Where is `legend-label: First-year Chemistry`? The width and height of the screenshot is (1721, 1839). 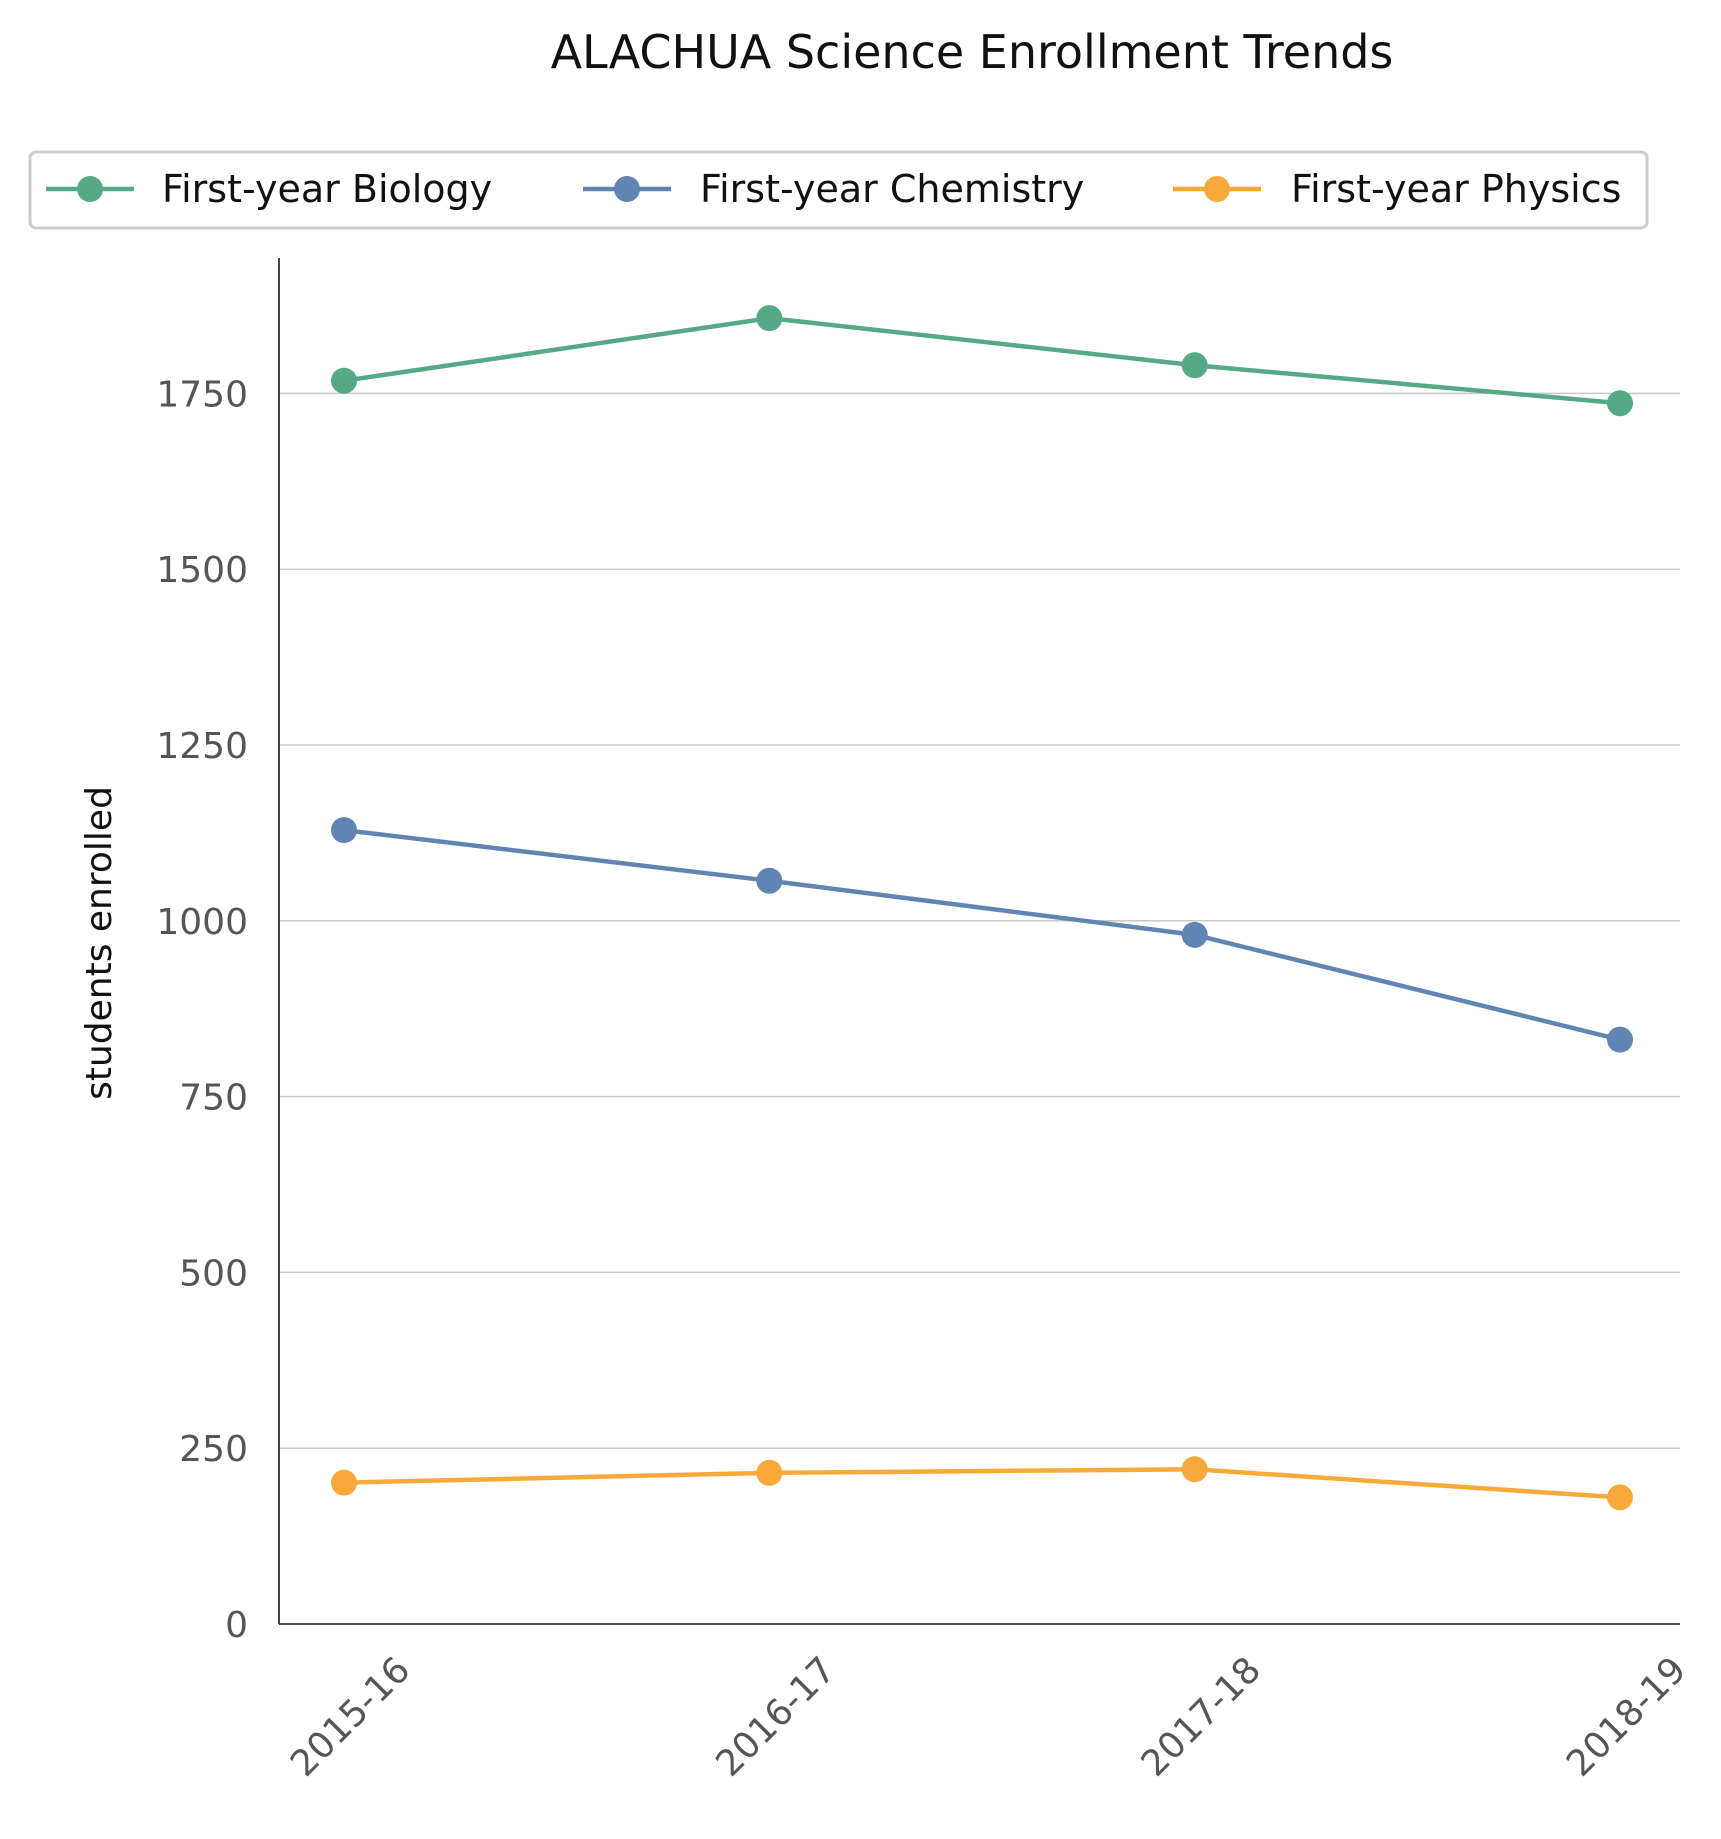
legend-label: First-year Chemistry is located at coordinates (892, 189).